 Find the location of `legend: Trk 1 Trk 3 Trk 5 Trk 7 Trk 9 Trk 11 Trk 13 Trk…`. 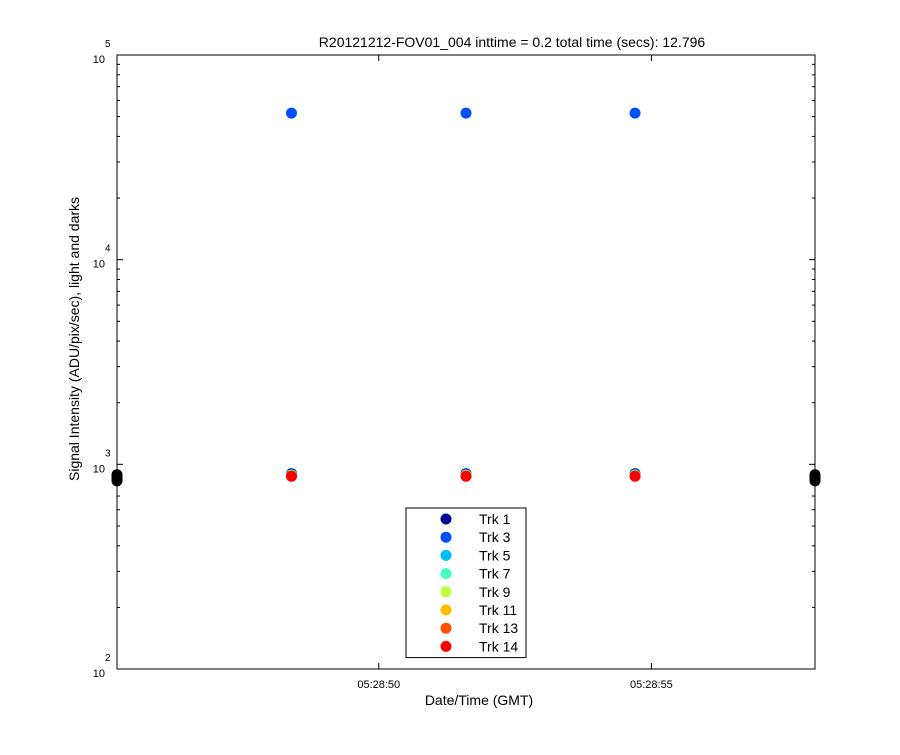

legend: Trk 1 Trk 3 Trk 5 Trk 7 Trk 9 Trk 11 Trk 13 Trk… is located at coordinates (466, 583).